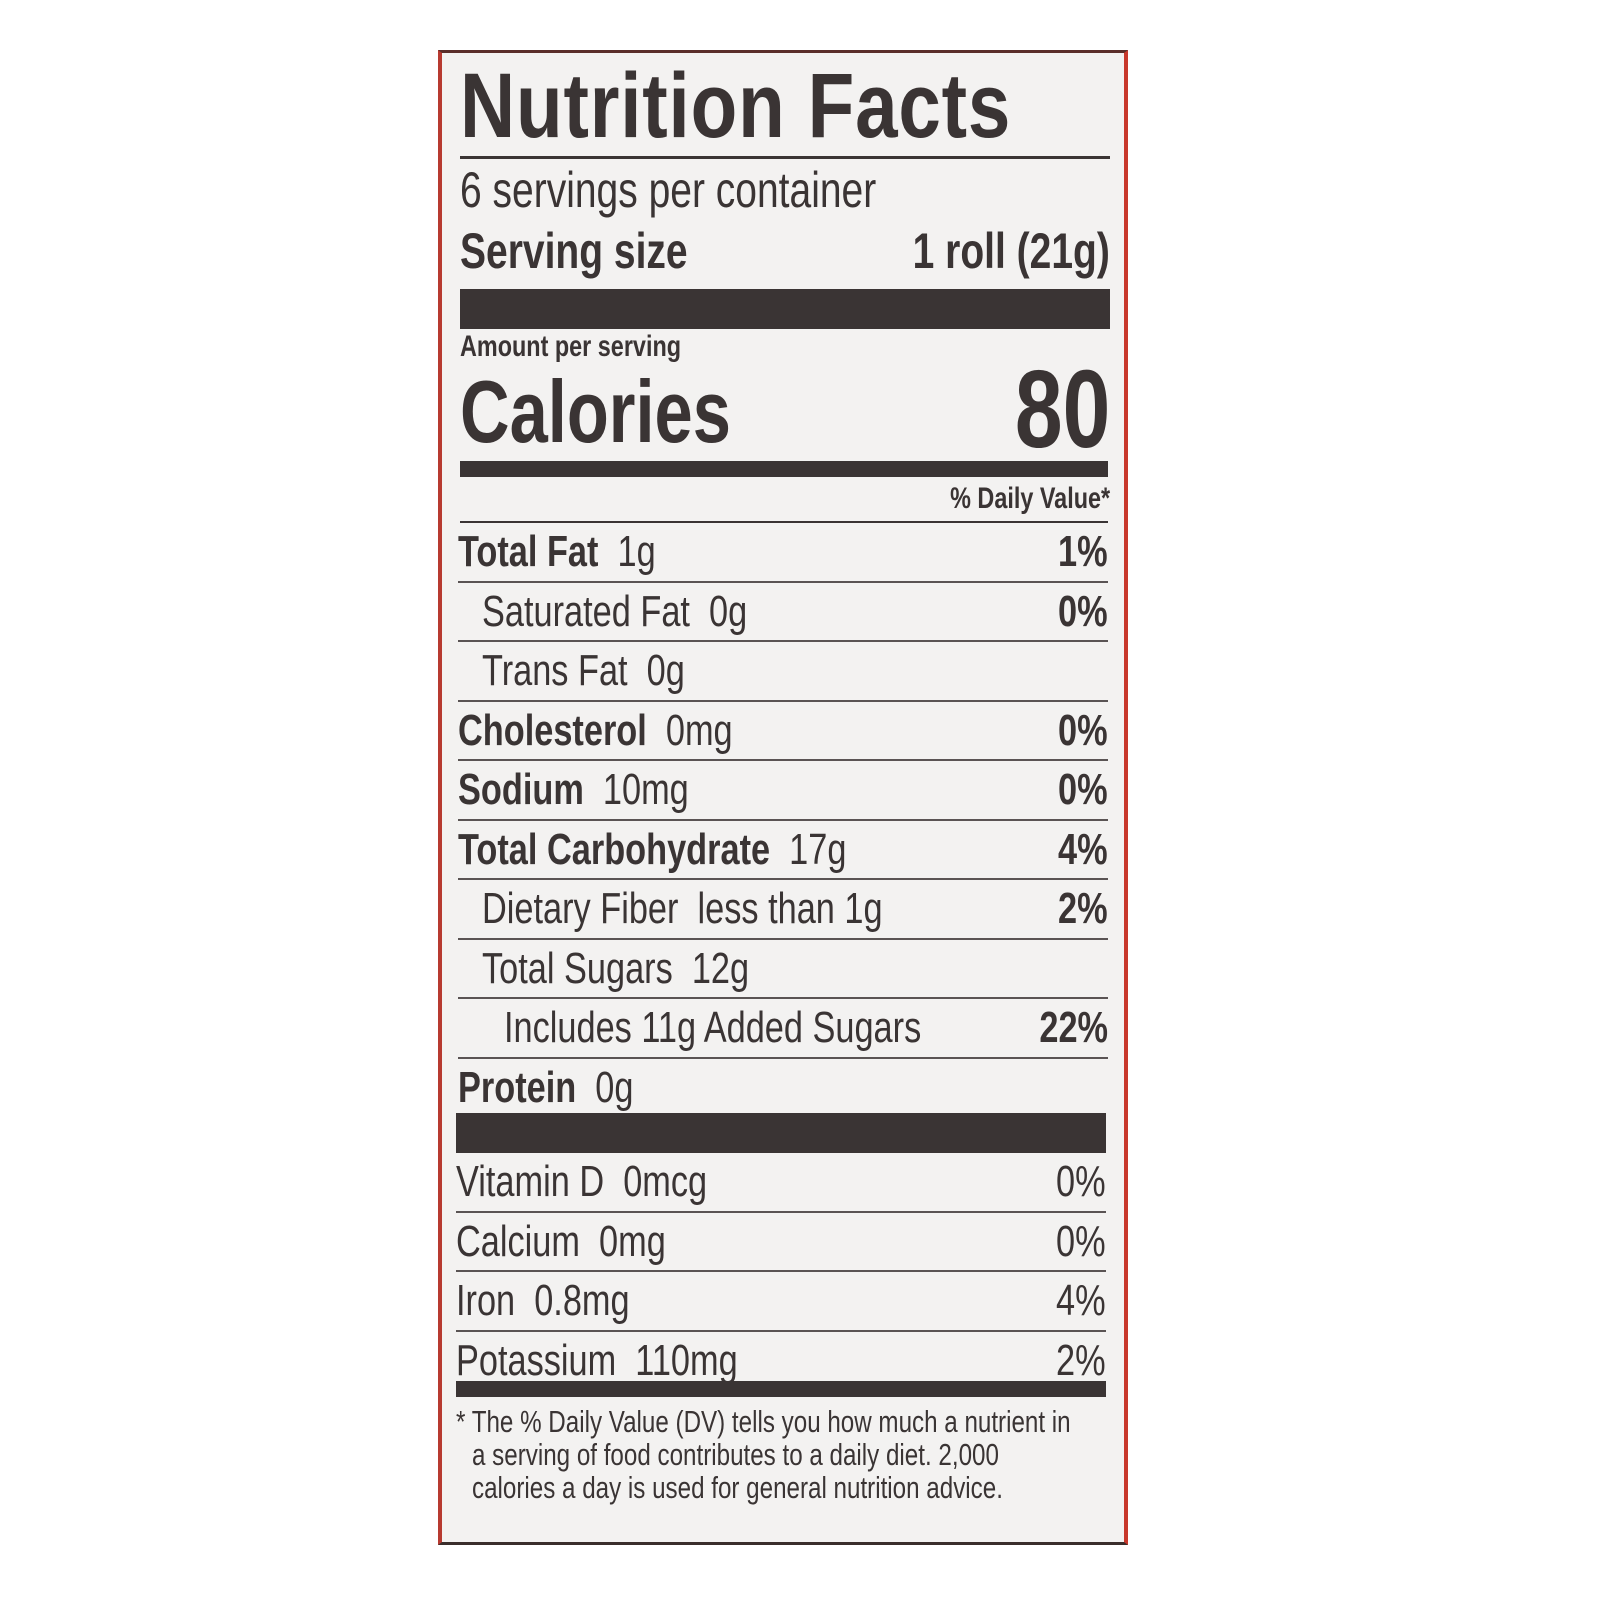 The width and height of the screenshot is (1600, 1600). I want to click on servings-per-container: 6 servings per container, so click(668, 190).